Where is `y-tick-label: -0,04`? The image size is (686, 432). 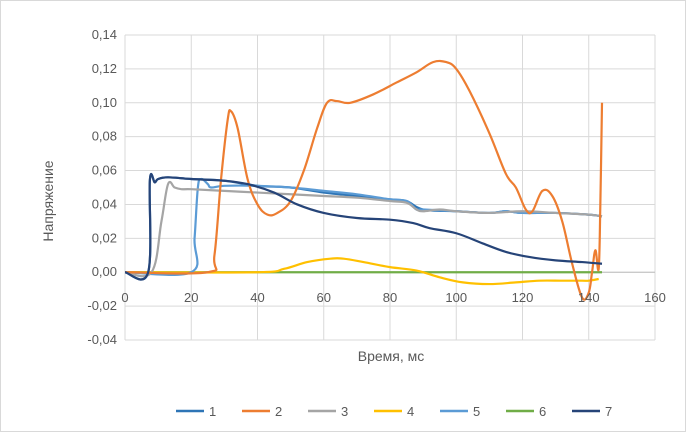 y-tick-label: -0,04 is located at coordinates (102, 339).